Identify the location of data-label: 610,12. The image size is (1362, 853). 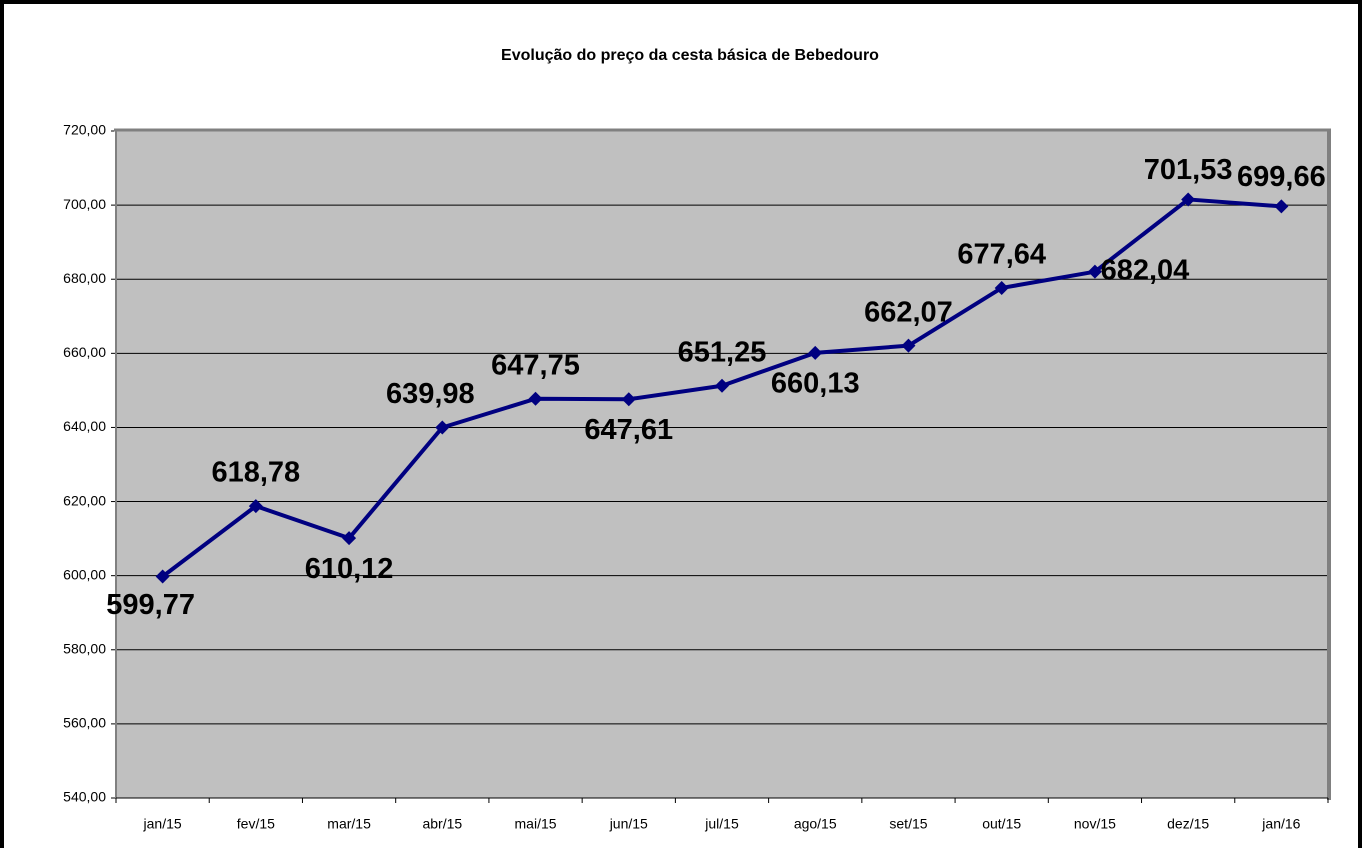
(349, 569).